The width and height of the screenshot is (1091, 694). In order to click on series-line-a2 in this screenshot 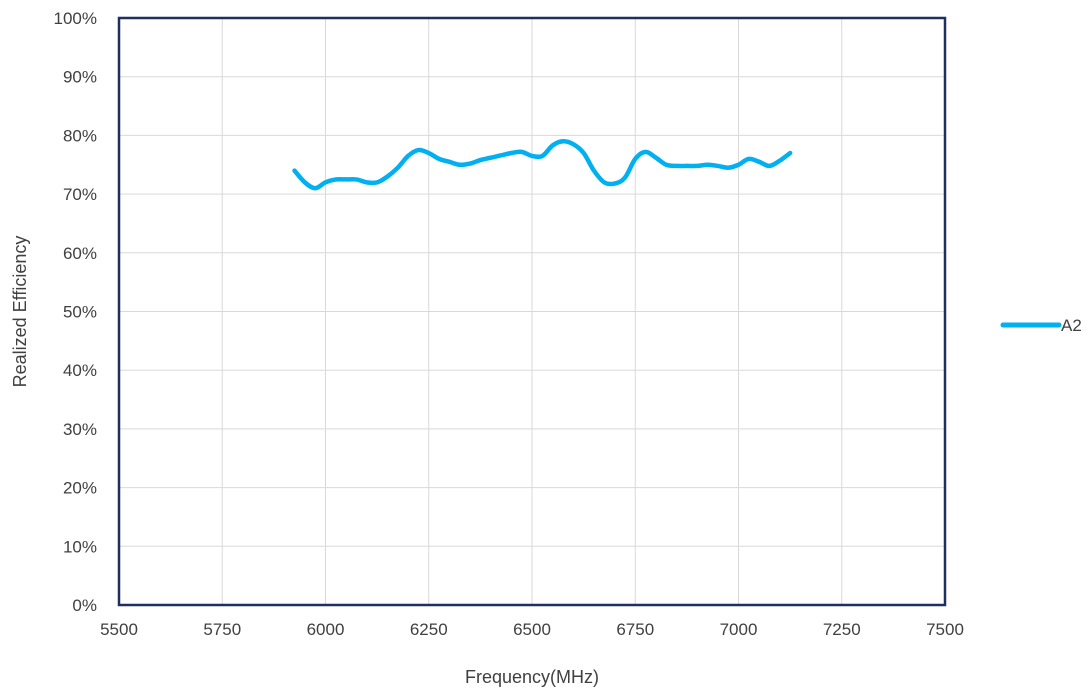, I will do `click(542, 165)`.